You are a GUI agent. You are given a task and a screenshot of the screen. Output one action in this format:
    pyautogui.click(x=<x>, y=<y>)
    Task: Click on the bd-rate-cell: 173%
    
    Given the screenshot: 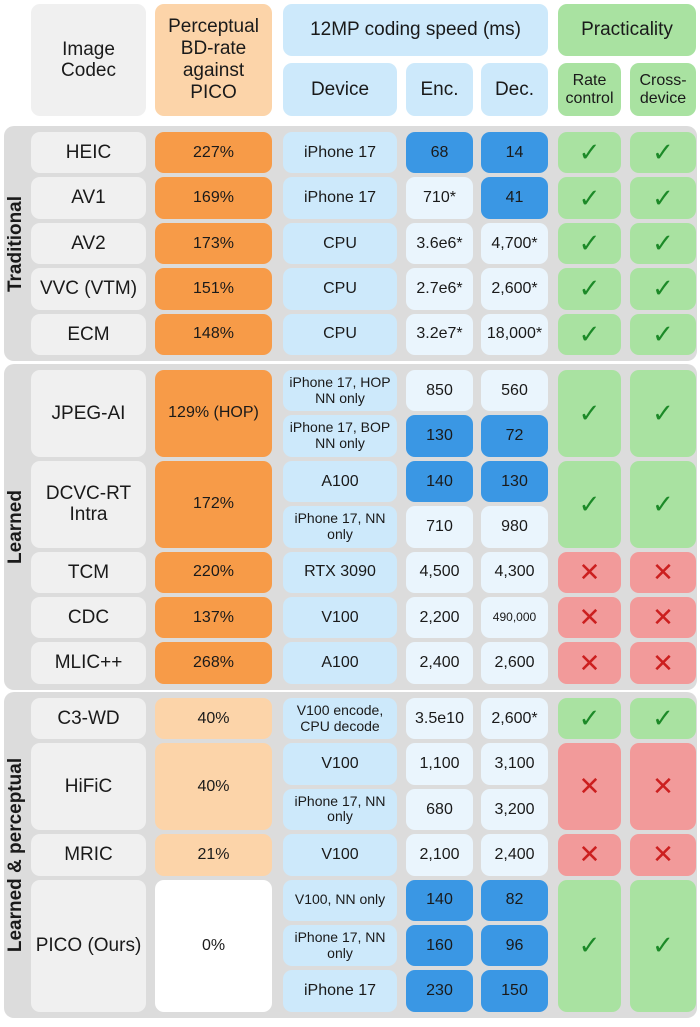 What is the action you would take?
    pyautogui.click(x=213, y=243)
    